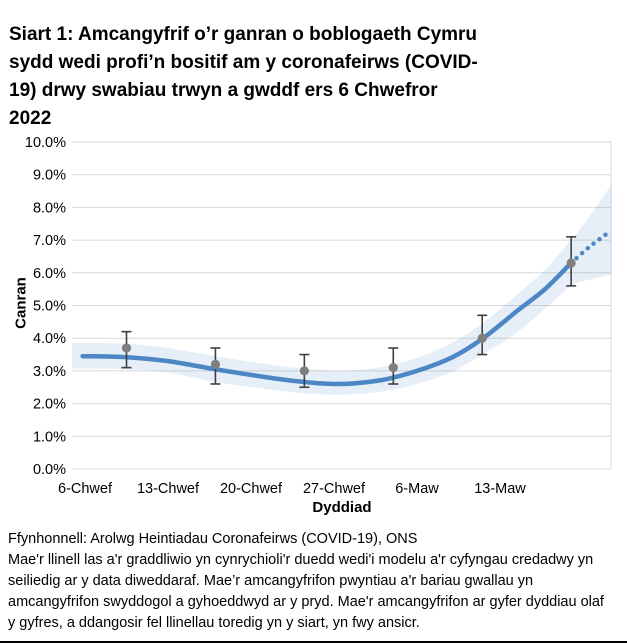 The image size is (627, 644). Describe the element at coordinates (45, 143) in the screenshot. I see `y-tick-label: 10.0%` at that location.